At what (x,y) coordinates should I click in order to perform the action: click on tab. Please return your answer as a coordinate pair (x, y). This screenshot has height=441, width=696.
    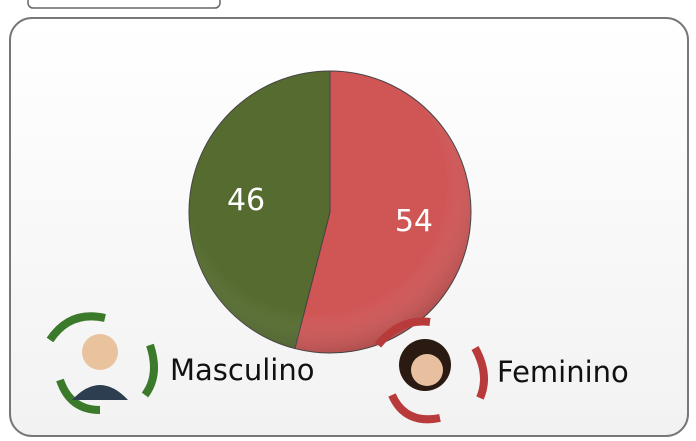
    Looking at the image, I should click on (124, 4).